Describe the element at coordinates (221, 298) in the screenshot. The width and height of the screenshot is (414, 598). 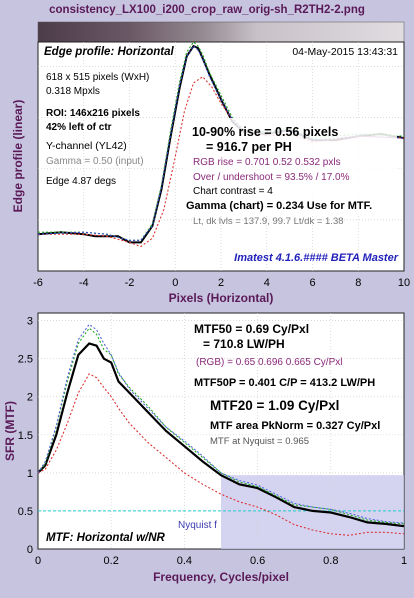
I see `edge-xlabel: Pixels (Horizontal)` at that location.